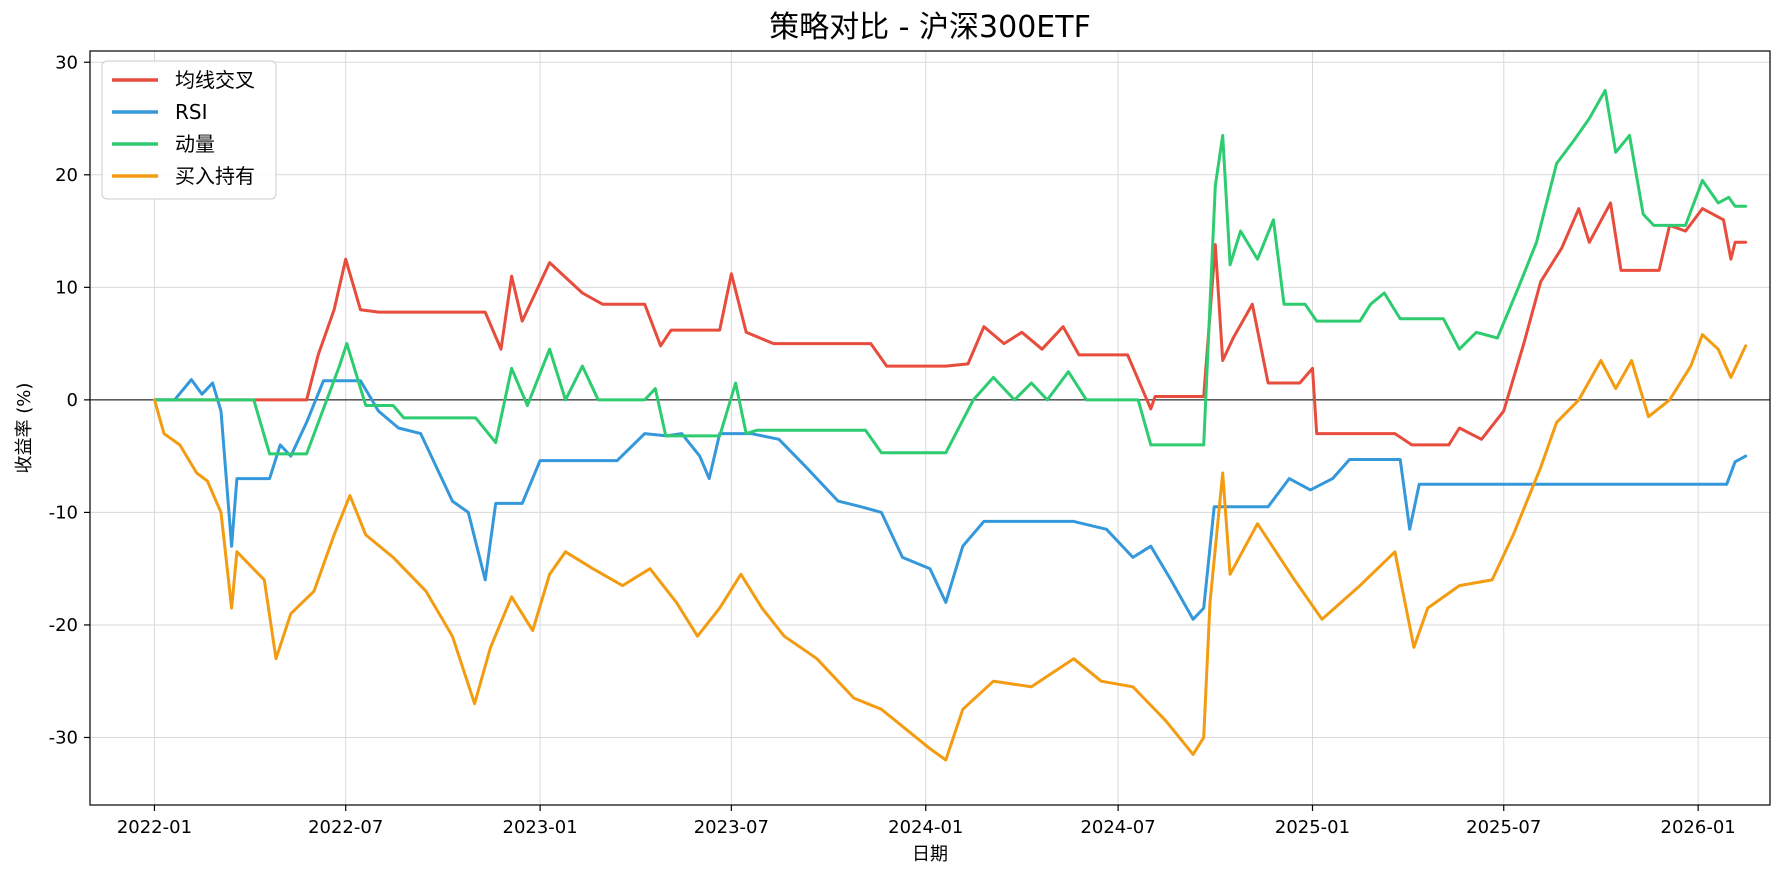 Image resolution: width=1784 pixels, height=881 pixels. What do you see at coordinates (154, 827) in the screenshot?
I see `x-tick-label: 2022-01` at bounding box center [154, 827].